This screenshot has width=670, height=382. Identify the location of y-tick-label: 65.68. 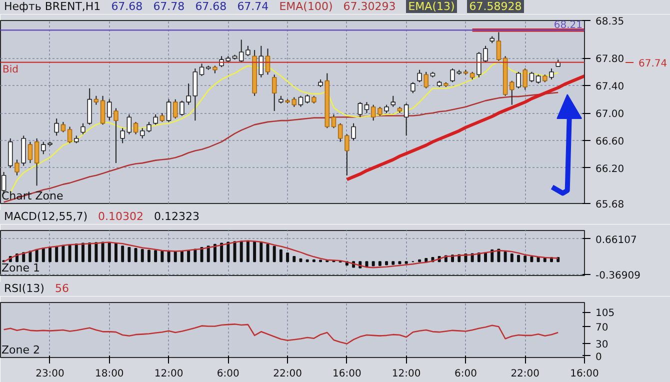
(610, 205).